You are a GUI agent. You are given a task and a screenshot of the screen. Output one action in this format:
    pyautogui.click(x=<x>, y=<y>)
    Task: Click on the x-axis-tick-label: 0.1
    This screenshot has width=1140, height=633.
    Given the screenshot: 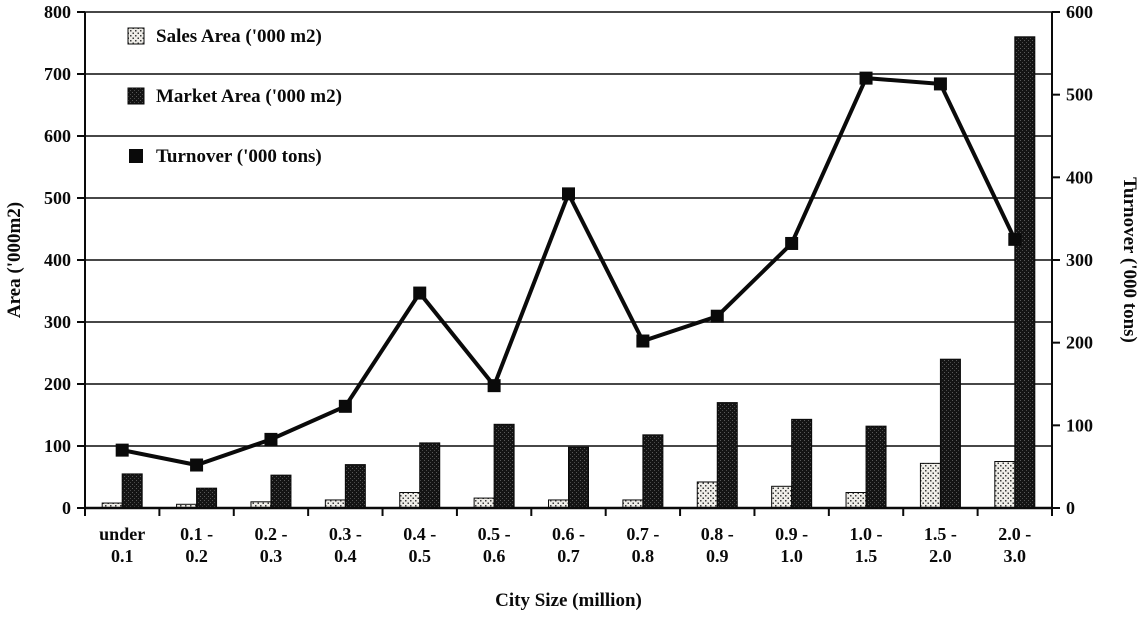 What is the action you would take?
    pyautogui.click(x=122, y=556)
    